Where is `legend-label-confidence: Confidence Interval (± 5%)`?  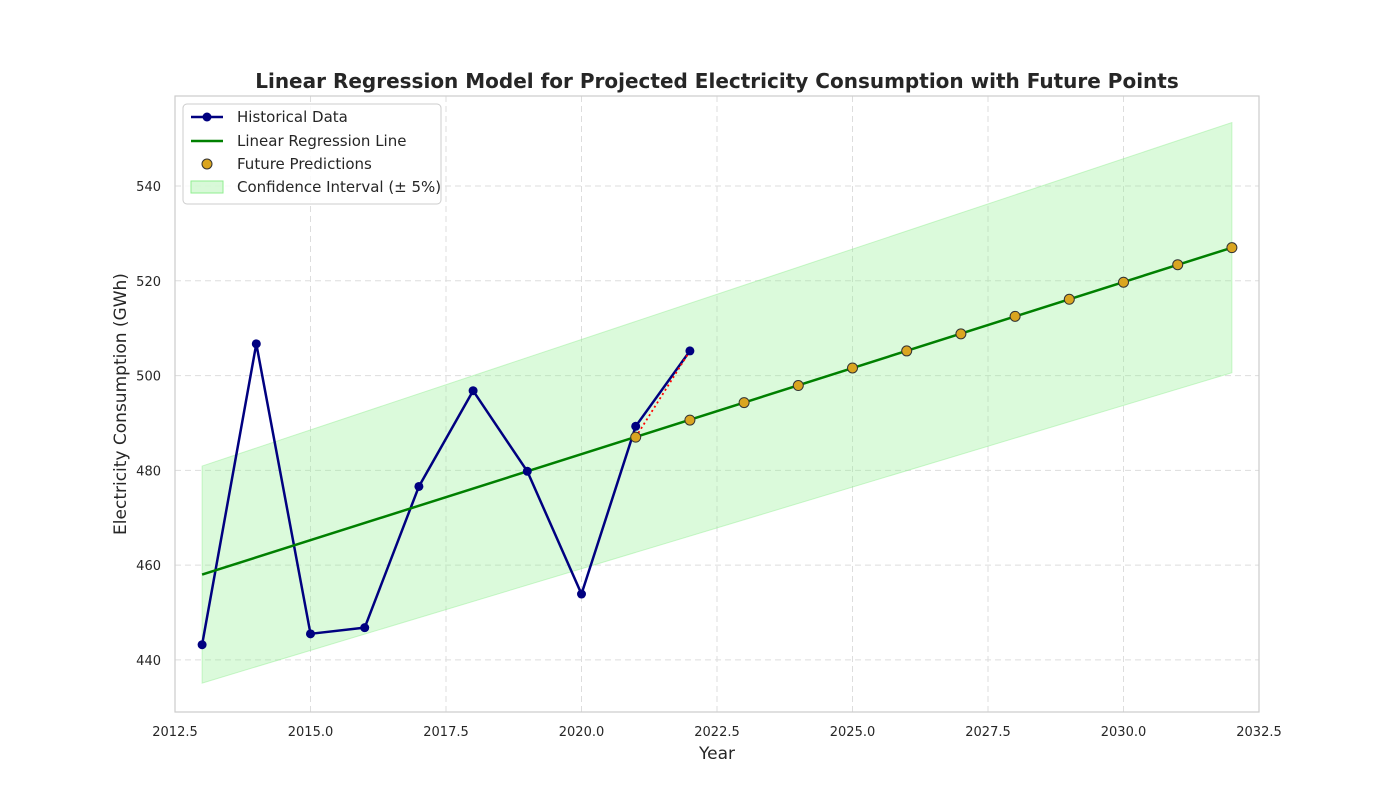 legend-label-confidence: Confidence Interval (± 5%) is located at coordinates (339, 187).